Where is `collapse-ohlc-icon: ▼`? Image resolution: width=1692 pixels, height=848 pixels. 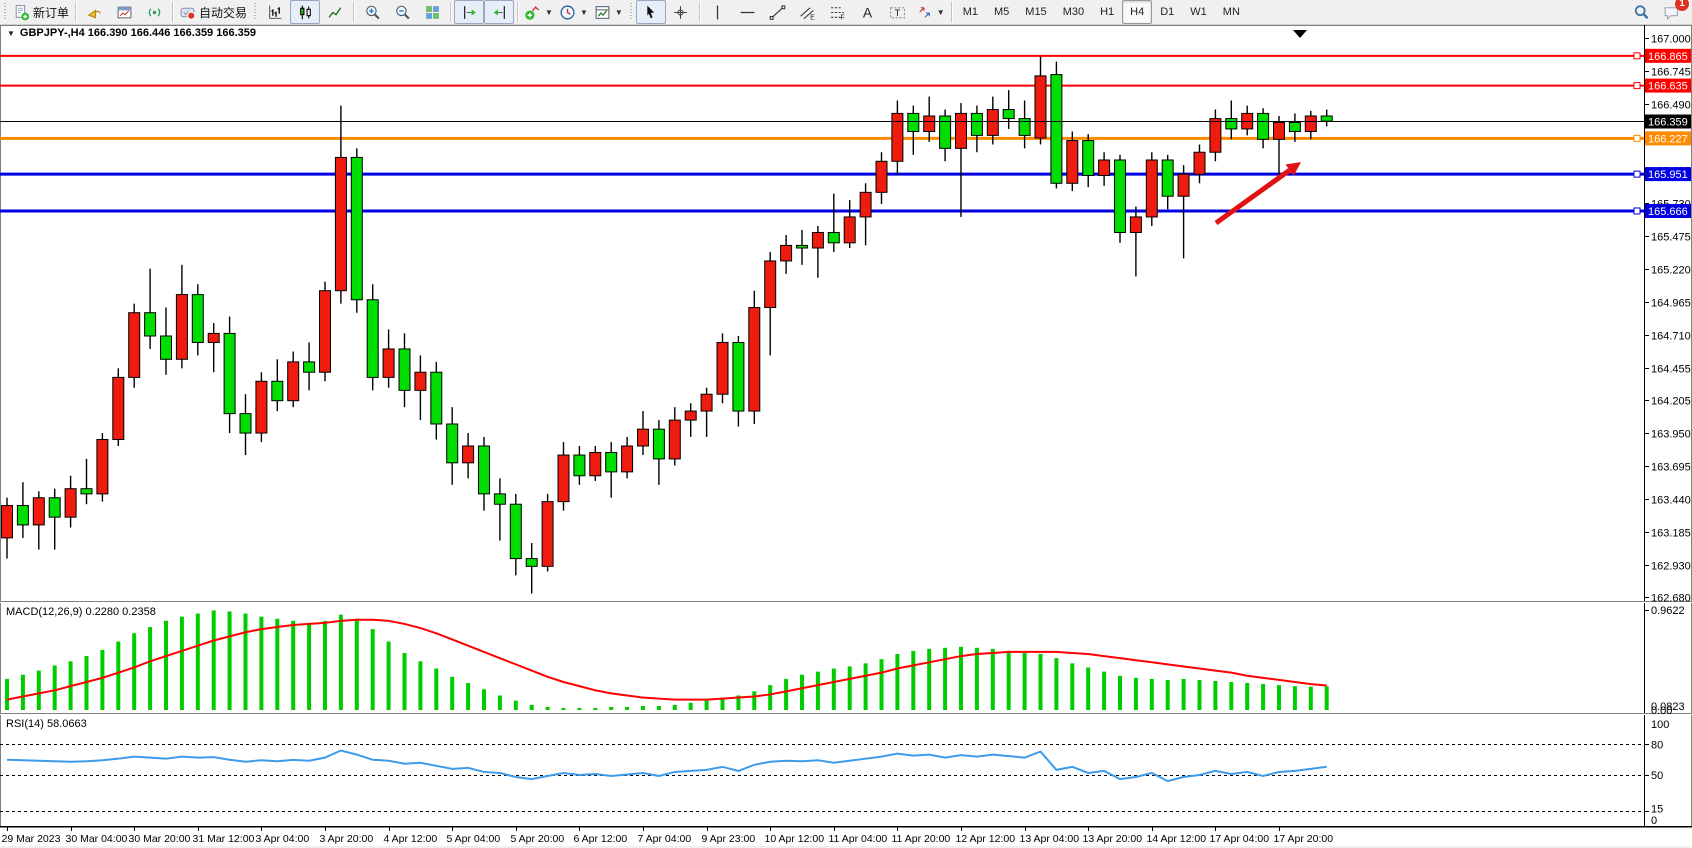
collapse-ohlc-icon: ▼ is located at coordinates (11, 33).